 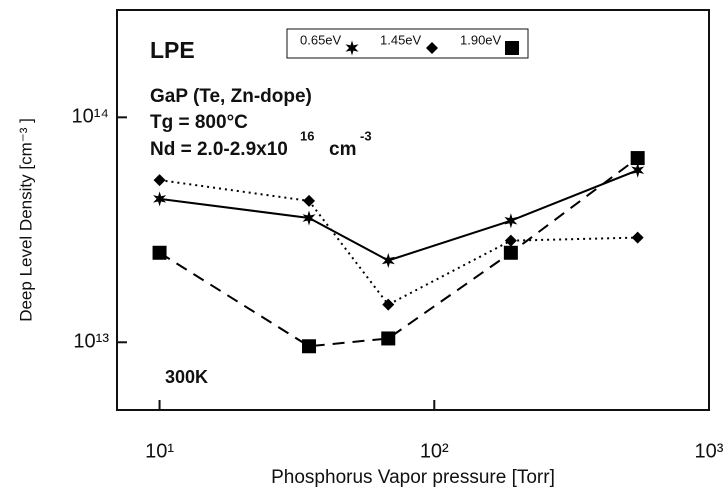 What do you see at coordinates (399, 215) in the screenshot?
I see `series-line` at bounding box center [399, 215].